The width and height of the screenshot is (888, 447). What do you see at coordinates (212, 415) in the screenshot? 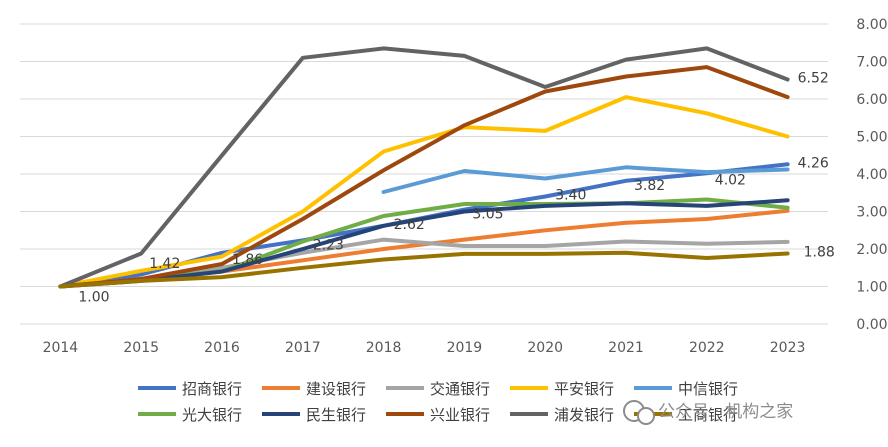
I see `legend-label: 光大银行` at bounding box center [212, 415].